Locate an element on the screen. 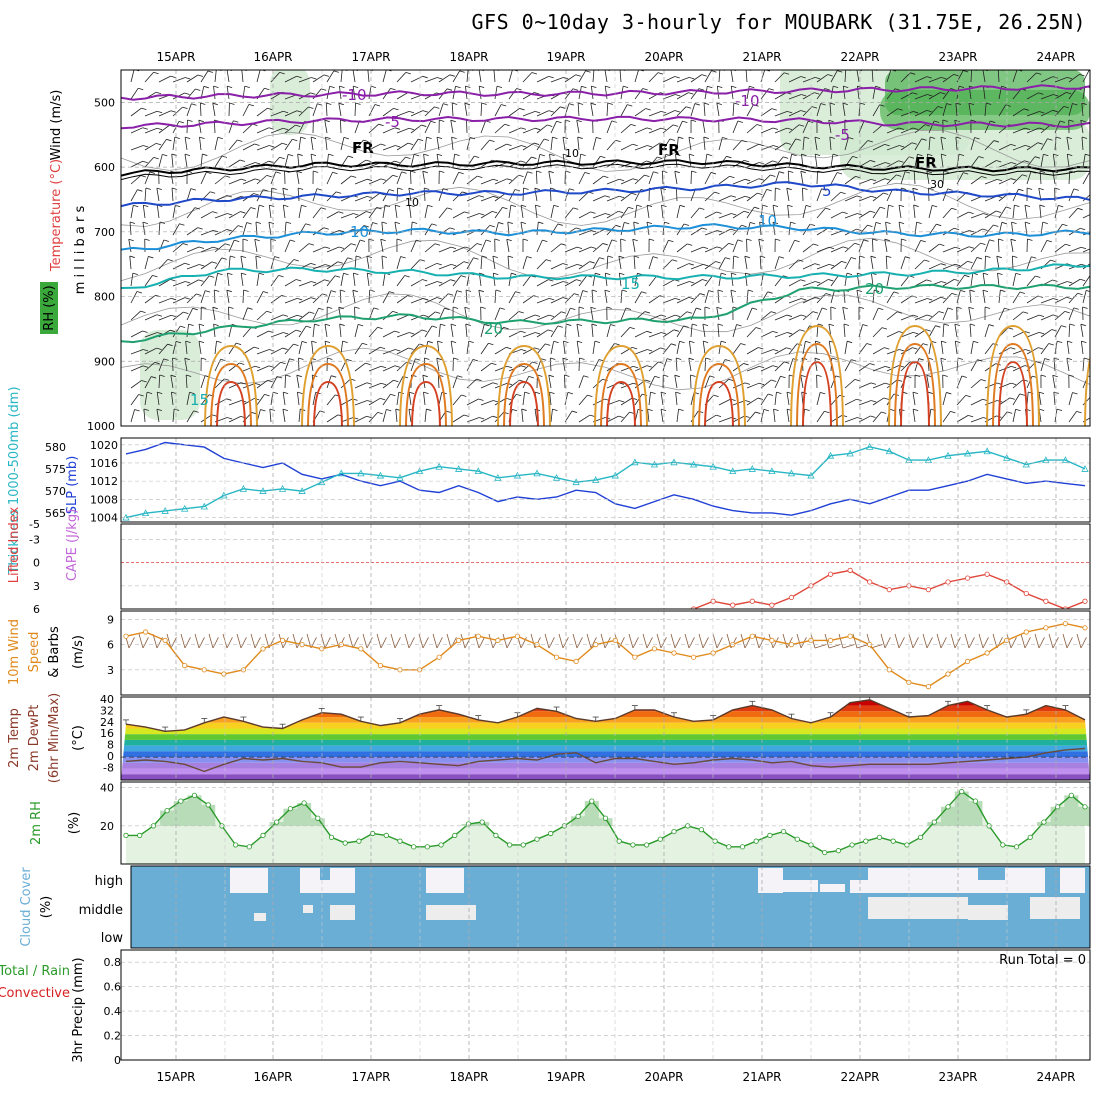 The width and height of the screenshot is (1100, 1100). cloud-level-label: middle is located at coordinates (101, 910).